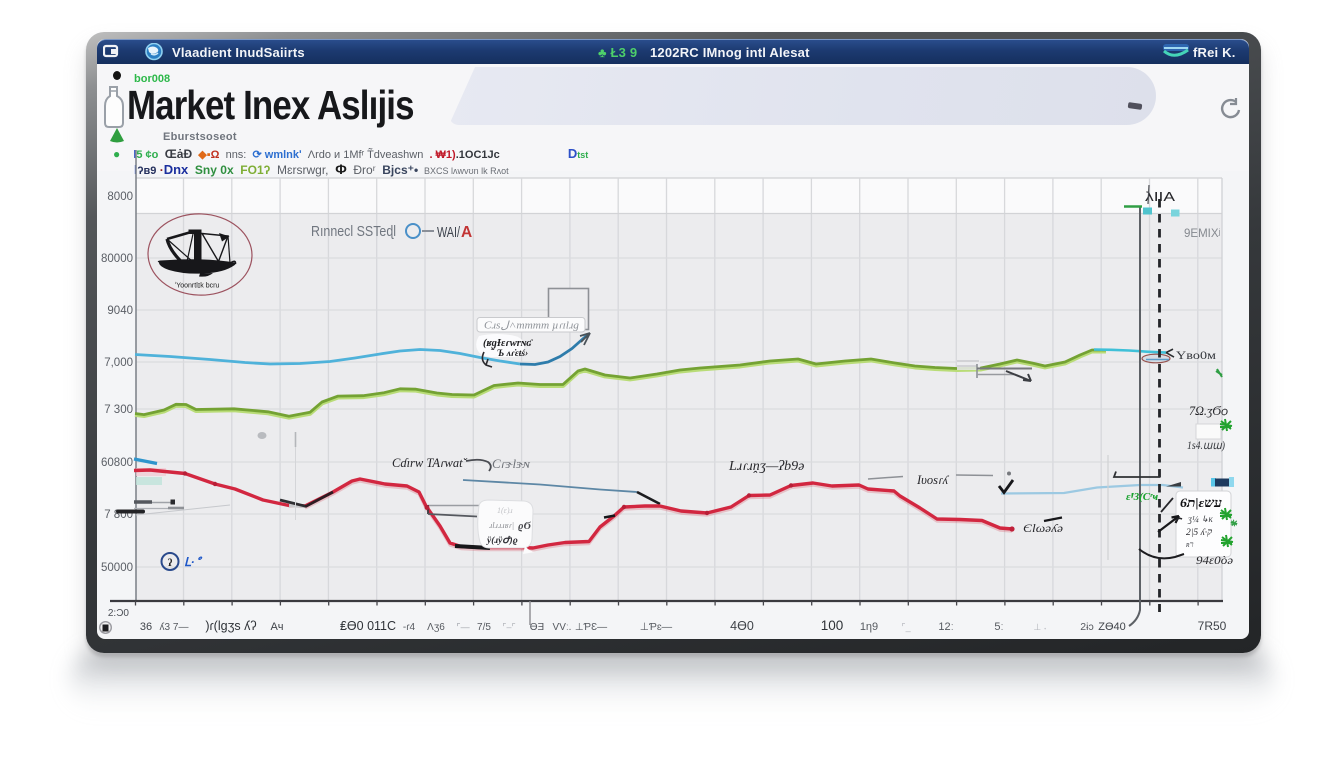 This screenshot has height=768, width=1344. What do you see at coordinates (1214, 560) in the screenshot?
I see `svg-text: 94ɛ0òə` at bounding box center [1214, 560].